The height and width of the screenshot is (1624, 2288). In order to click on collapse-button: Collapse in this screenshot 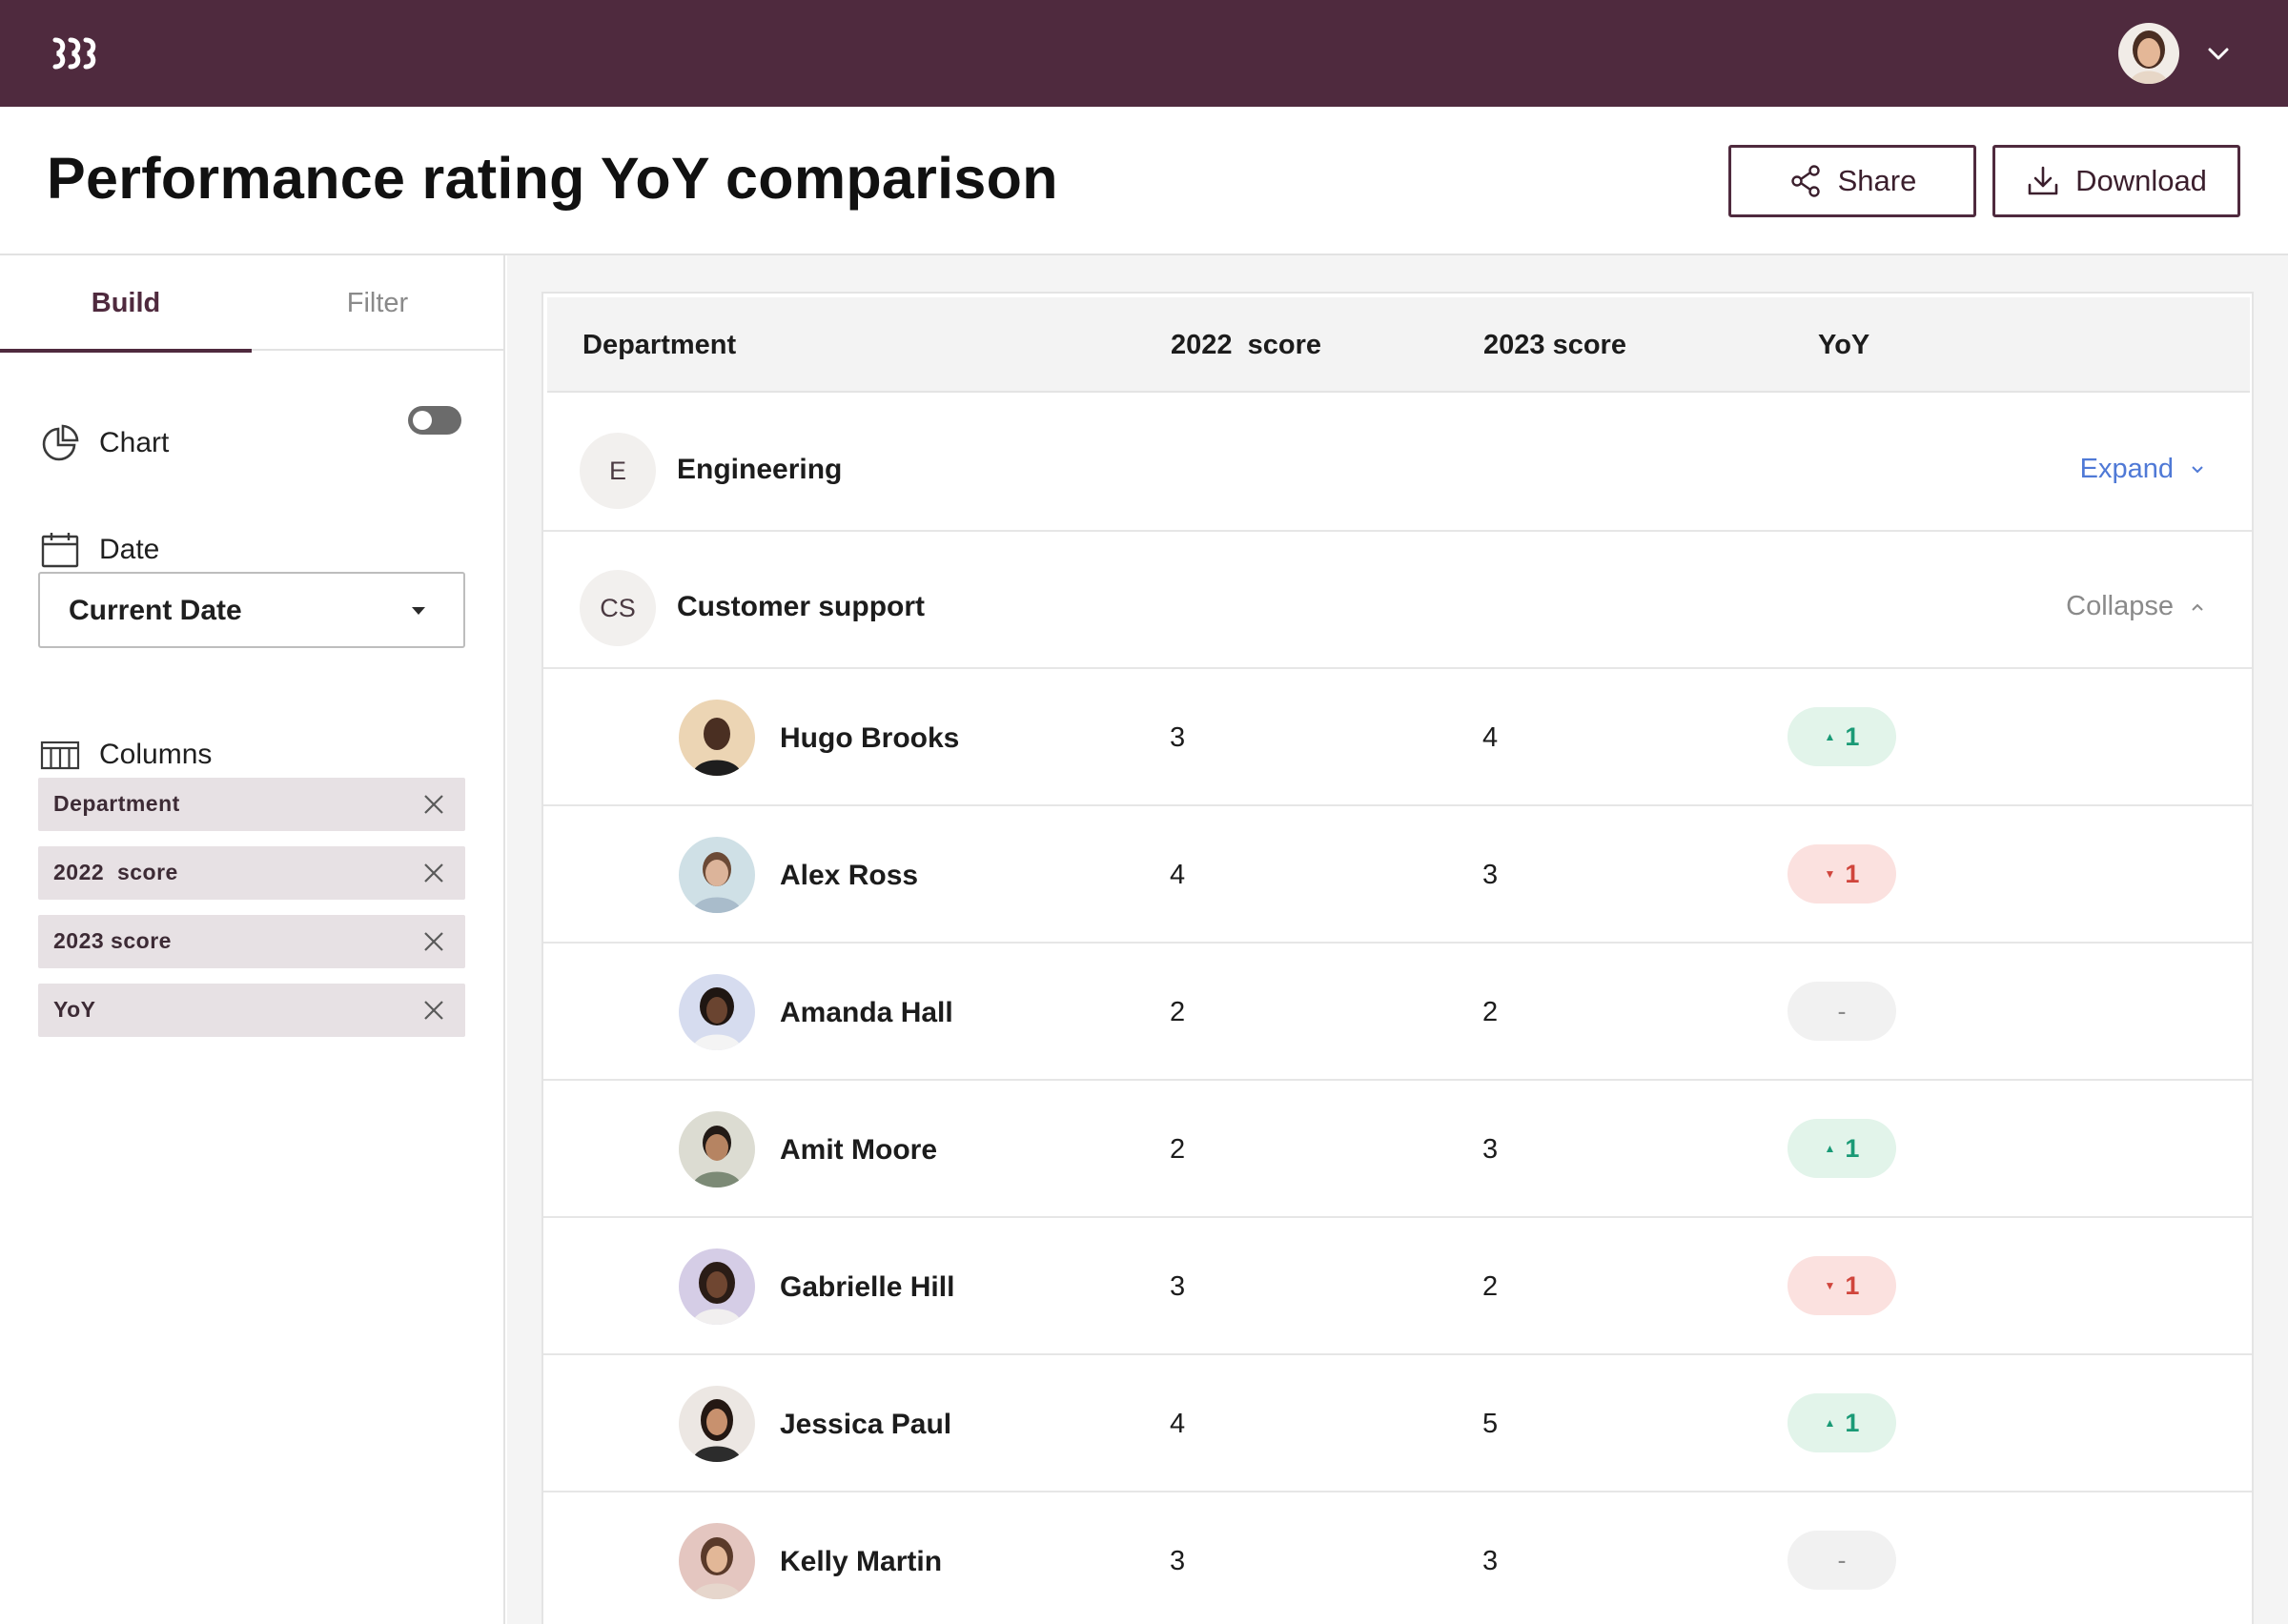, I will do `click(2135, 606)`.